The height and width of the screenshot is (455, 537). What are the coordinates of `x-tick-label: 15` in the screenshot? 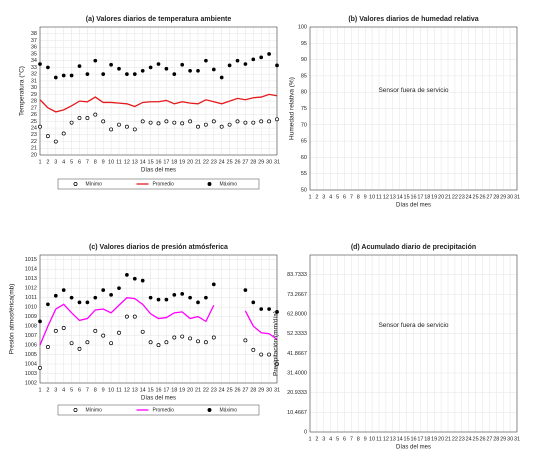 It's located at (407, 439).